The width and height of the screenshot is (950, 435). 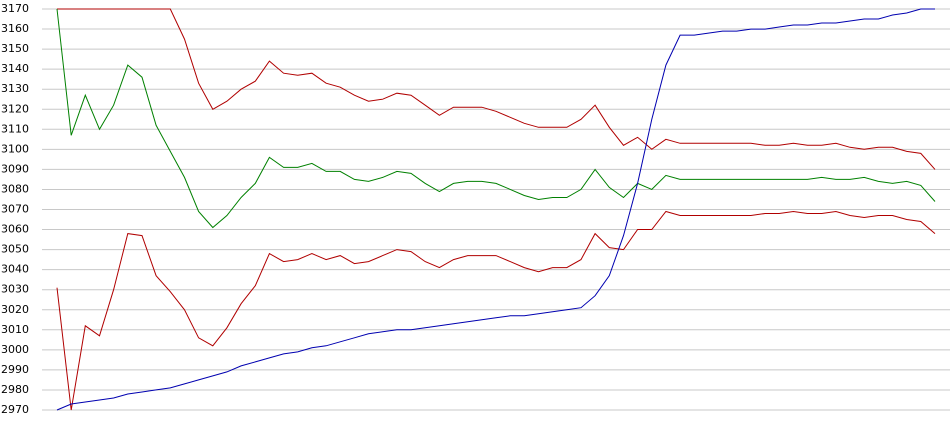 What do you see at coordinates (15, 128) in the screenshot?
I see `y-tick-label: 3110` at bounding box center [15, 128].